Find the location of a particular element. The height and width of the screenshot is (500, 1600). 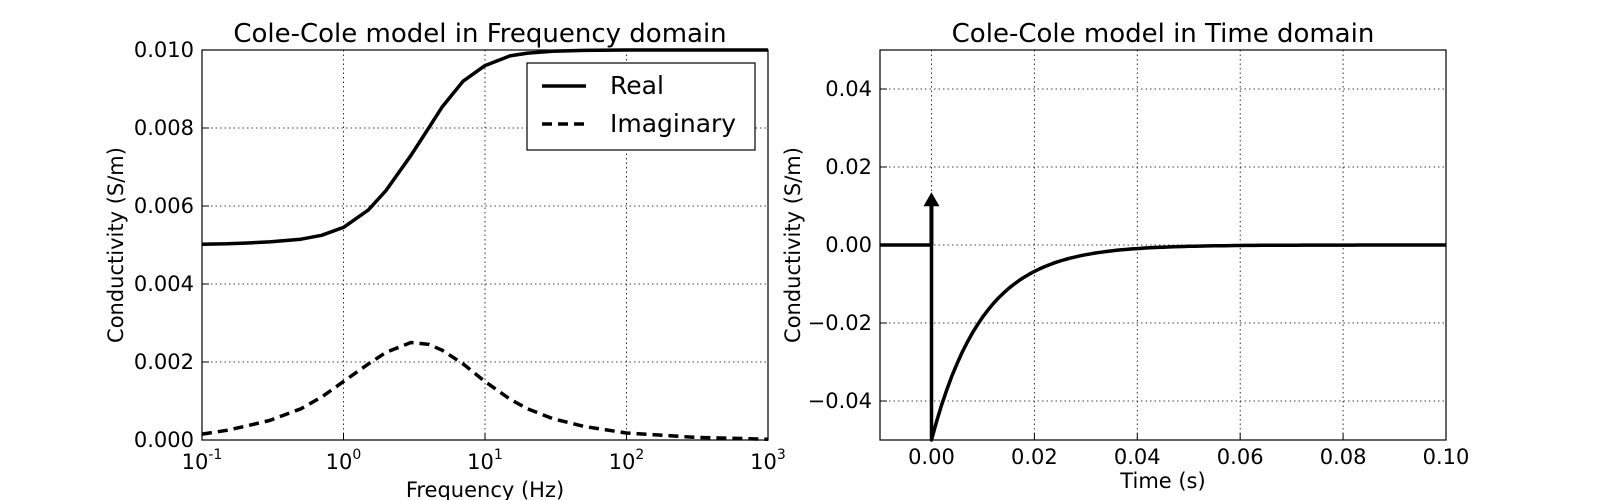

y-tick-label: −0.02 is located at coordinates (840, 323).